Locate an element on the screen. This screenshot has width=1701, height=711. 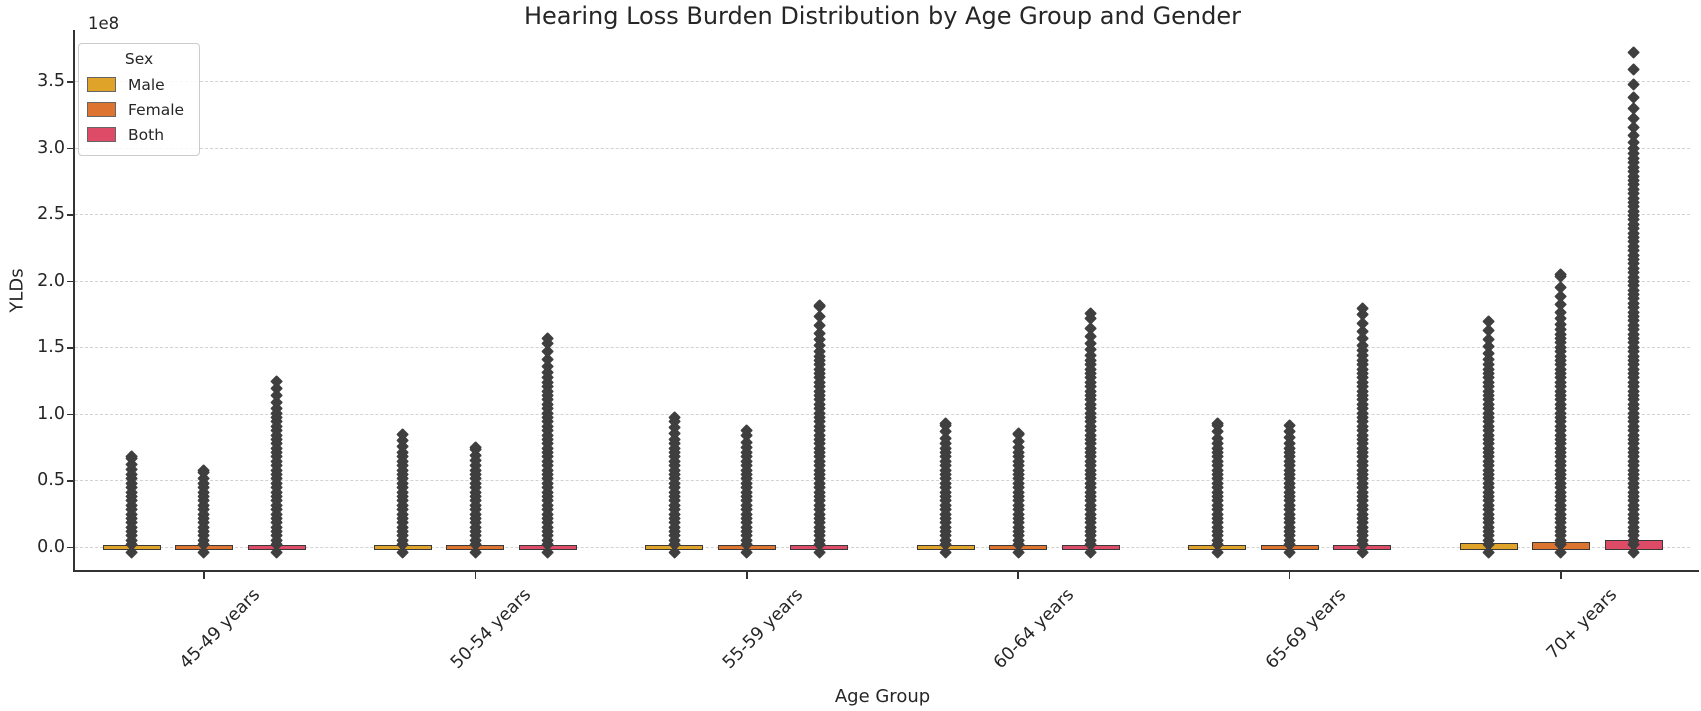
legend-label: Both is located at coordinates (146, 134).